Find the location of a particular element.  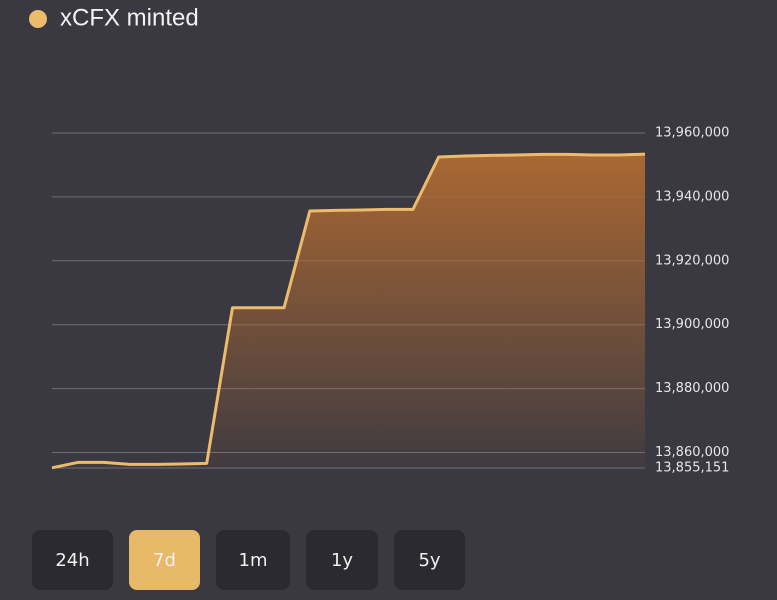

legend-label: xCFX minted is located at coordinates (129, 17).